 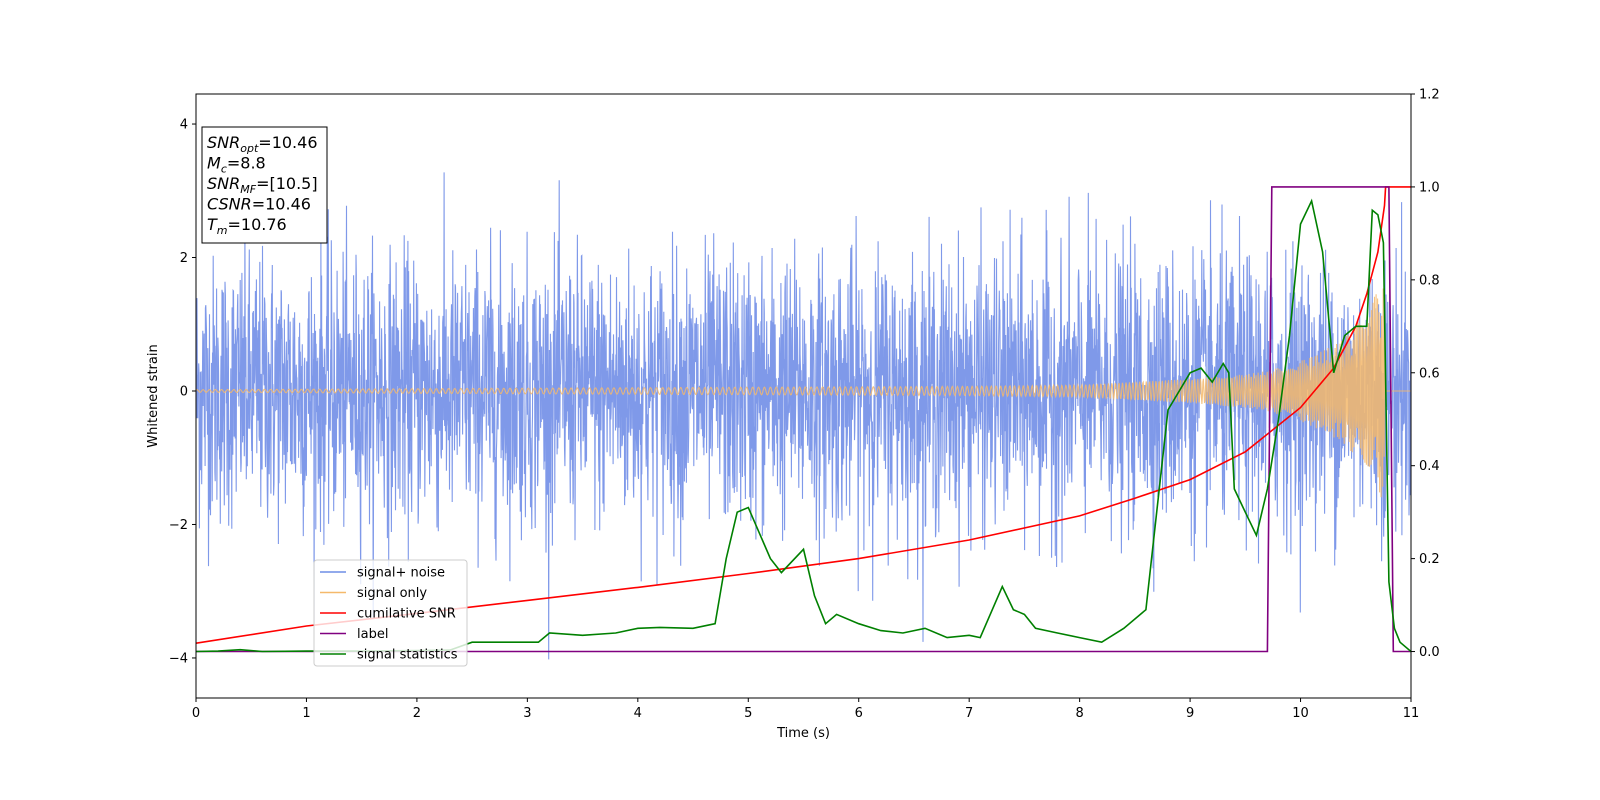 I want to click on x-tick-label: 4, so click(x=638, y=713).